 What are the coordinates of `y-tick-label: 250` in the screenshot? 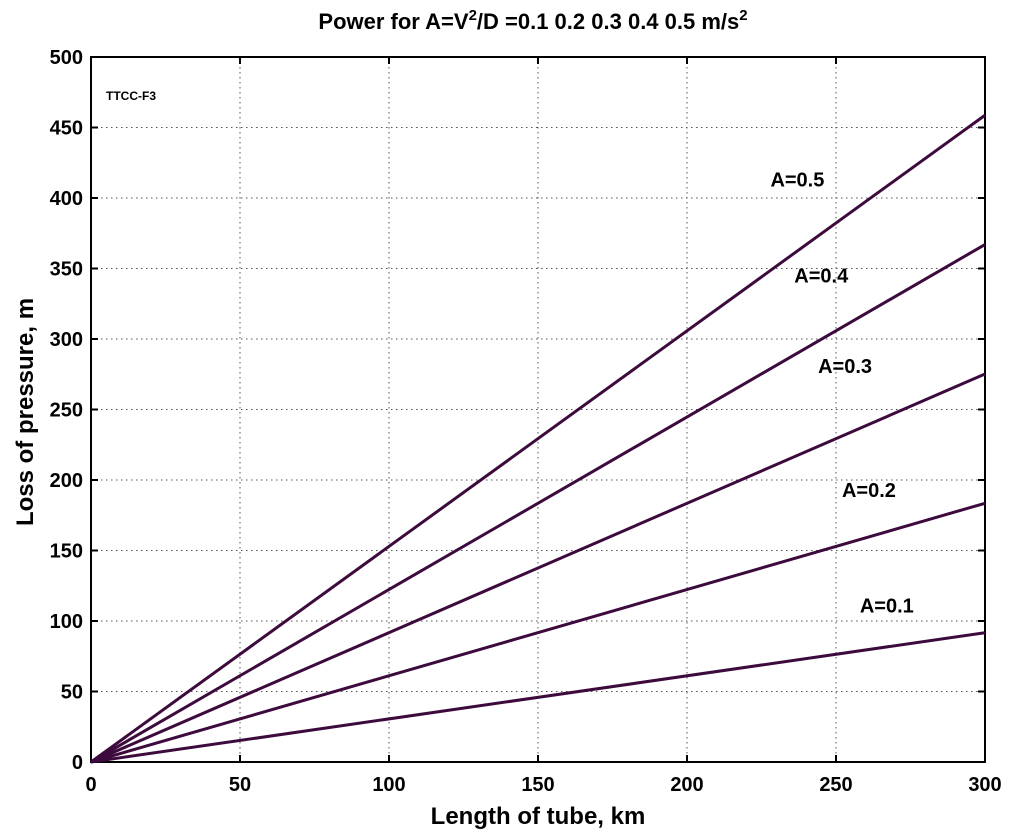 It's located at (66, 411).